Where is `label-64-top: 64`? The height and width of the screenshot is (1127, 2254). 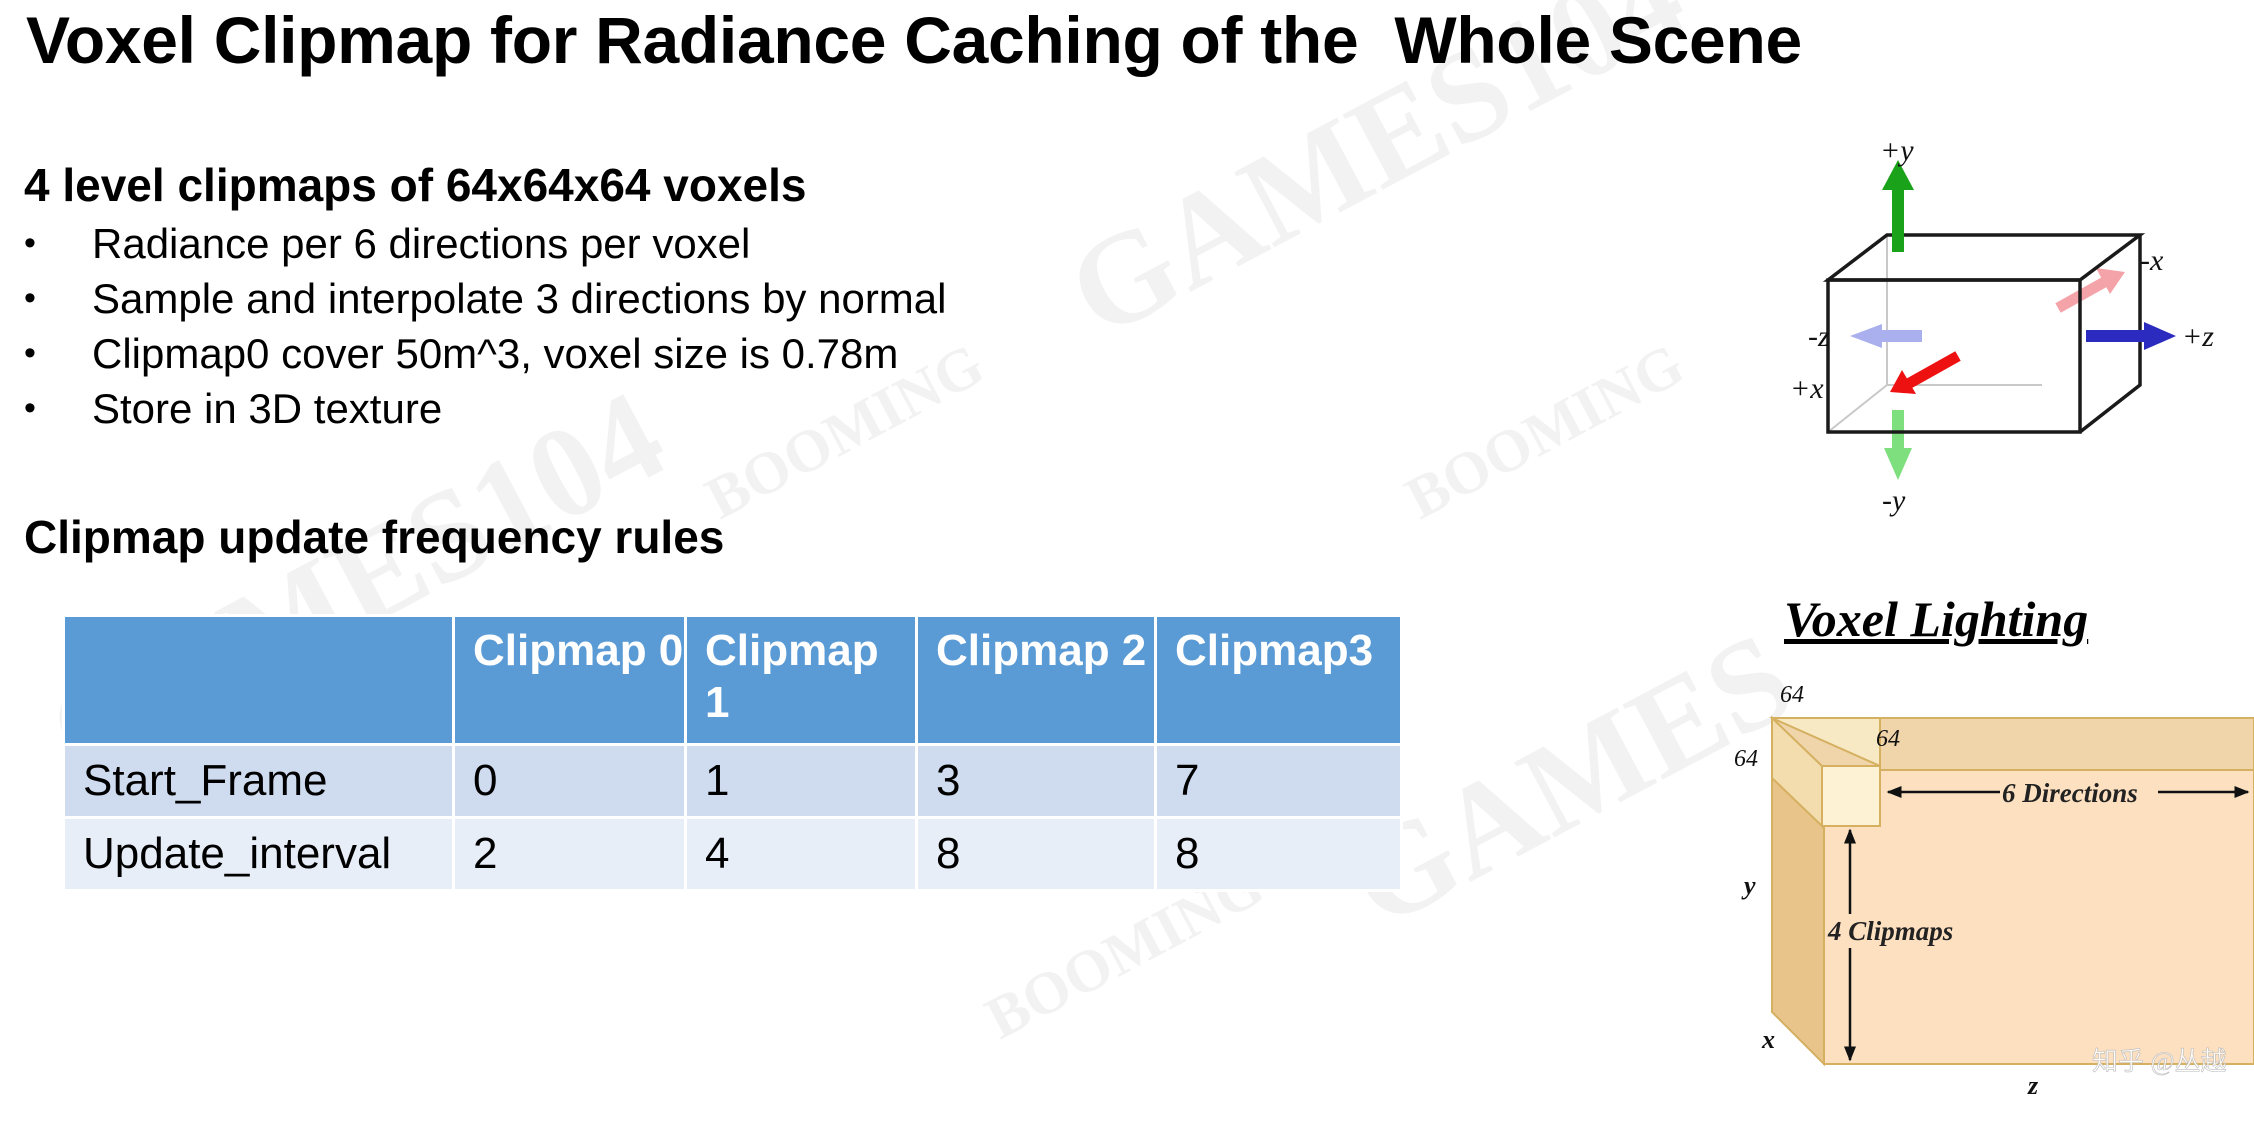 label-64-top: 64 is located at coordinates (1792, 695).